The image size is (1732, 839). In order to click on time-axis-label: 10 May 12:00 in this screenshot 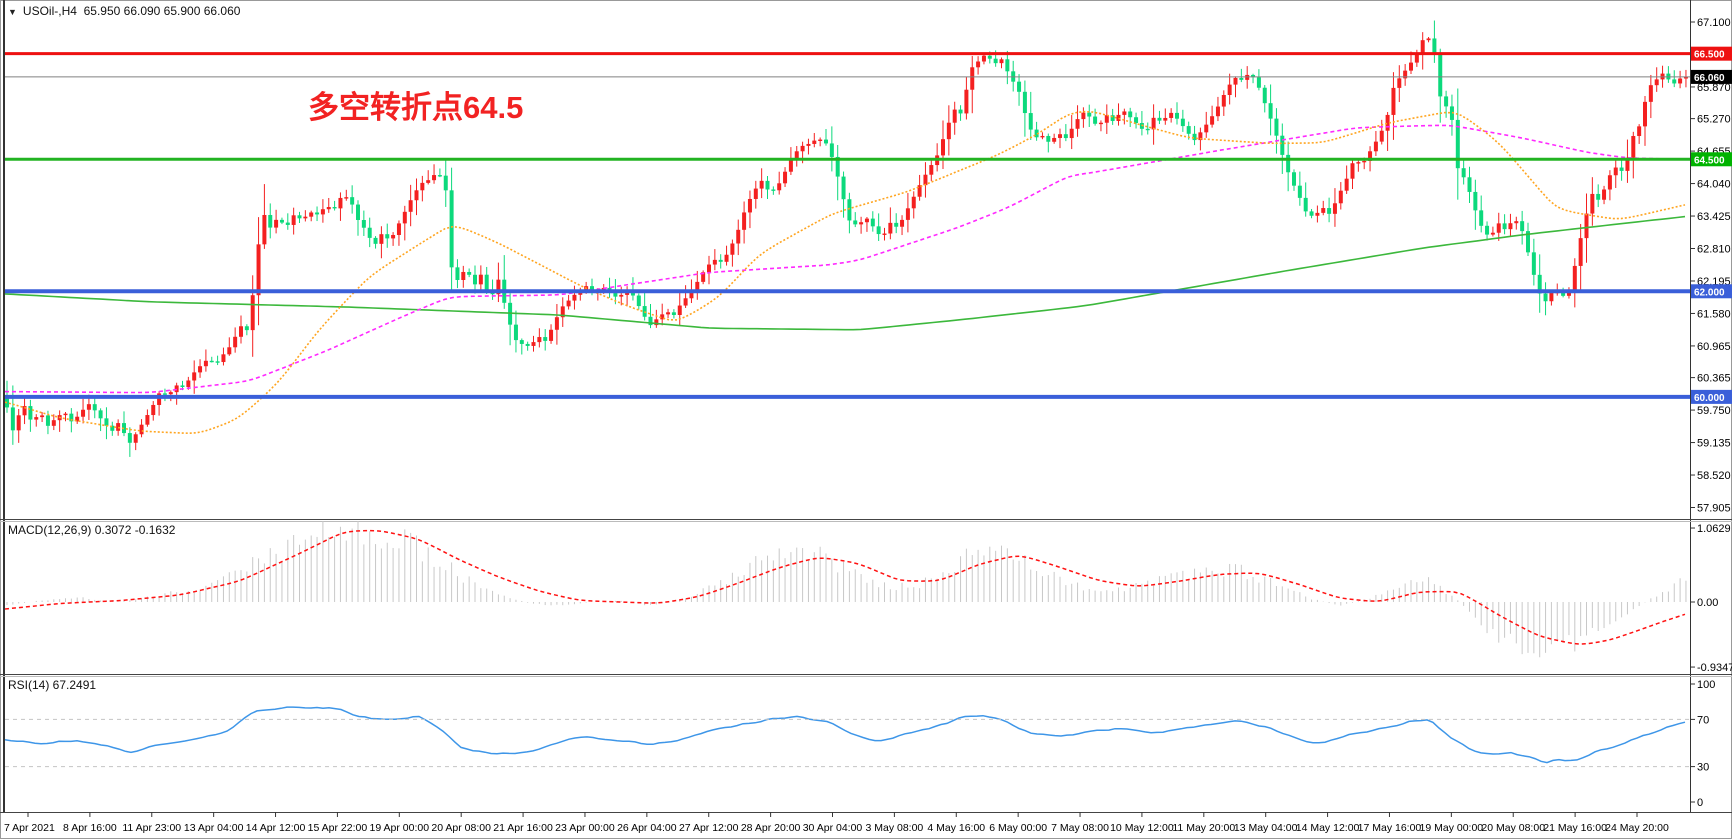, I will do `click(1142, 828)`.